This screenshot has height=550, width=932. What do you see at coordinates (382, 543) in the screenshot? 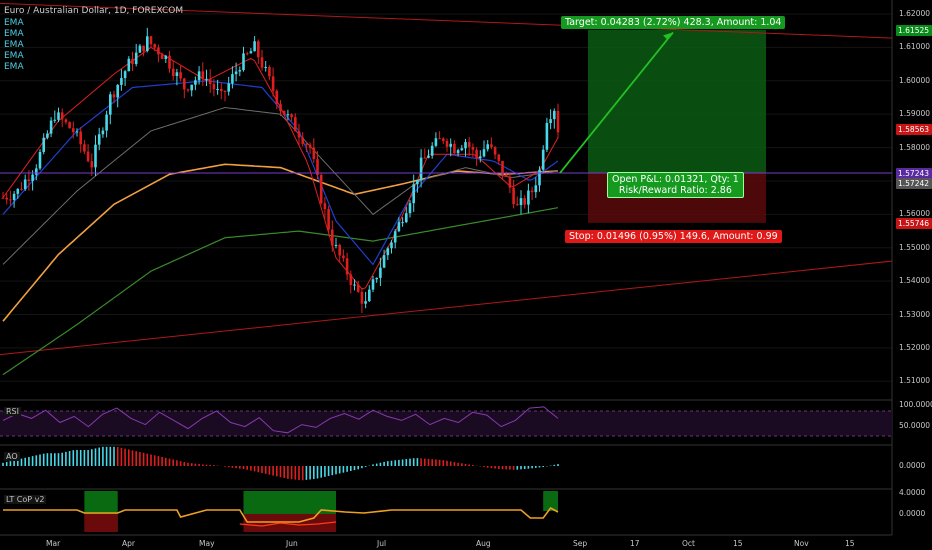
I see `time-tick-label: Jul` at bounding box center [382, 543].